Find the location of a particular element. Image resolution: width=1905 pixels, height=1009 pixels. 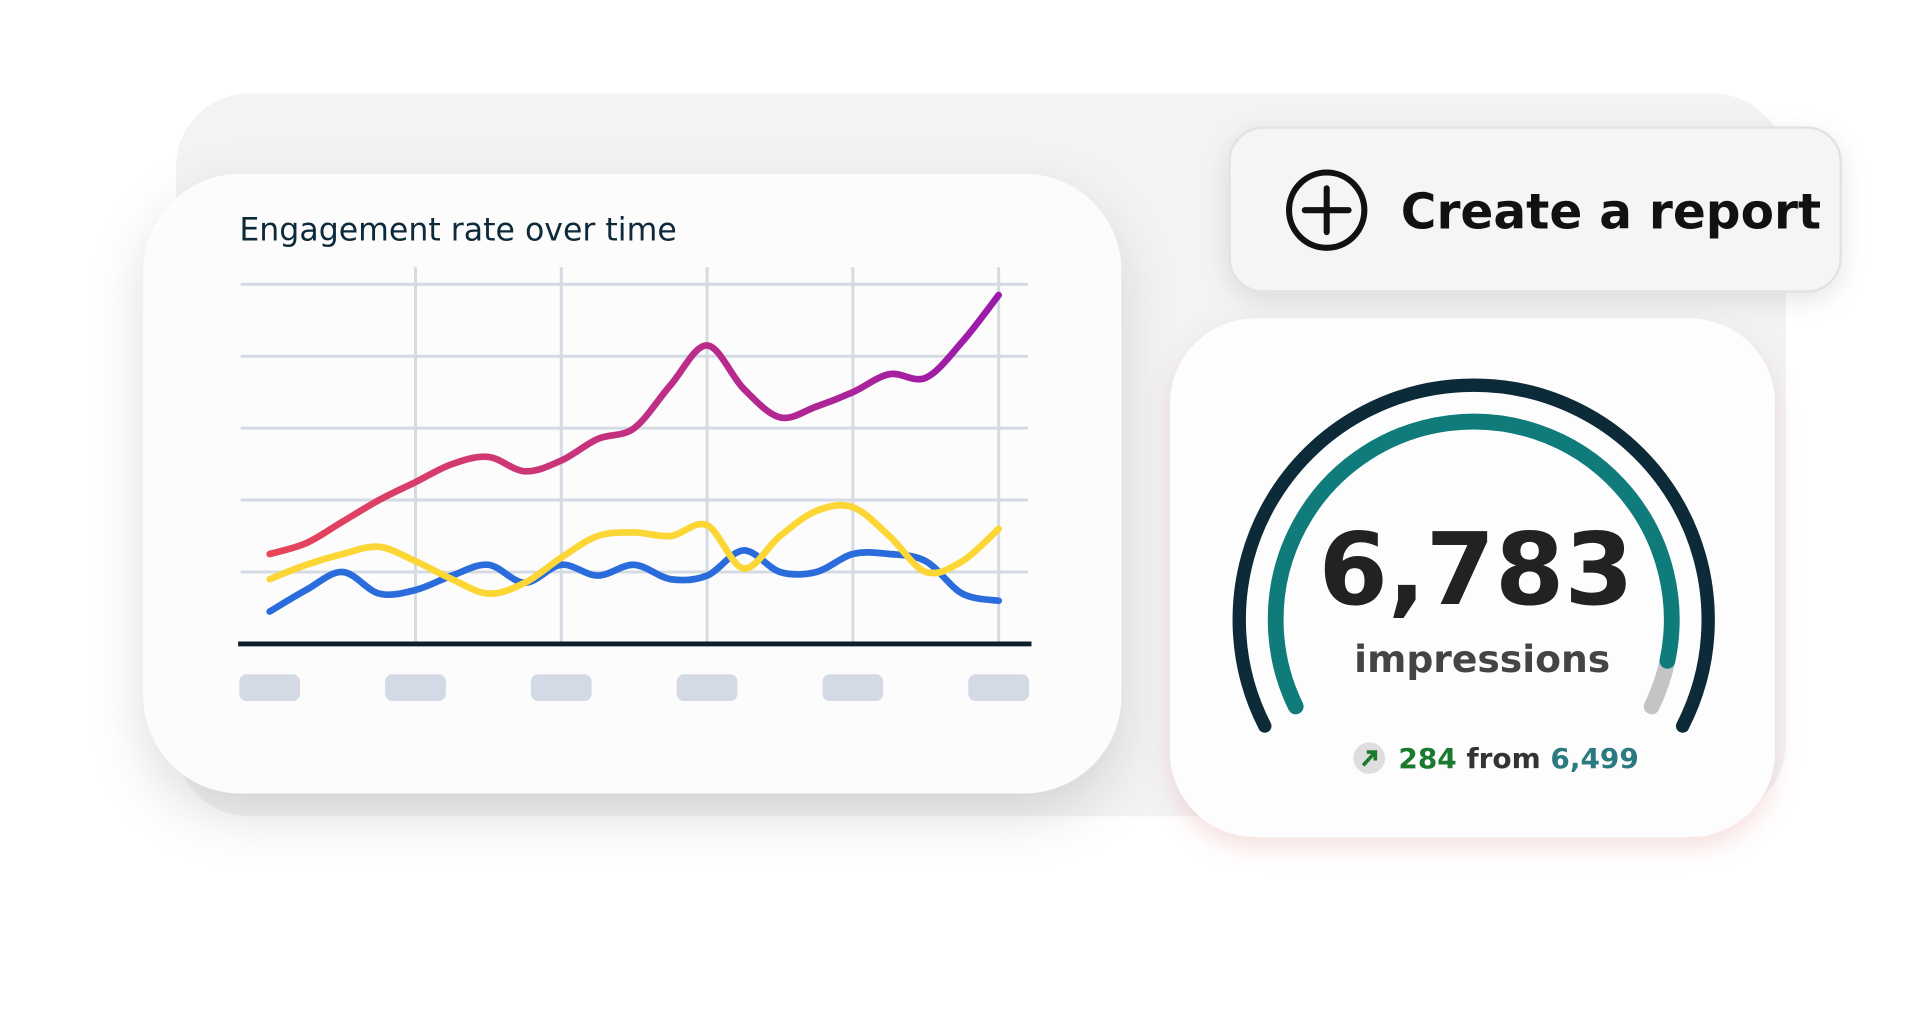

plus-sign is located at coordinates (1326, 210).